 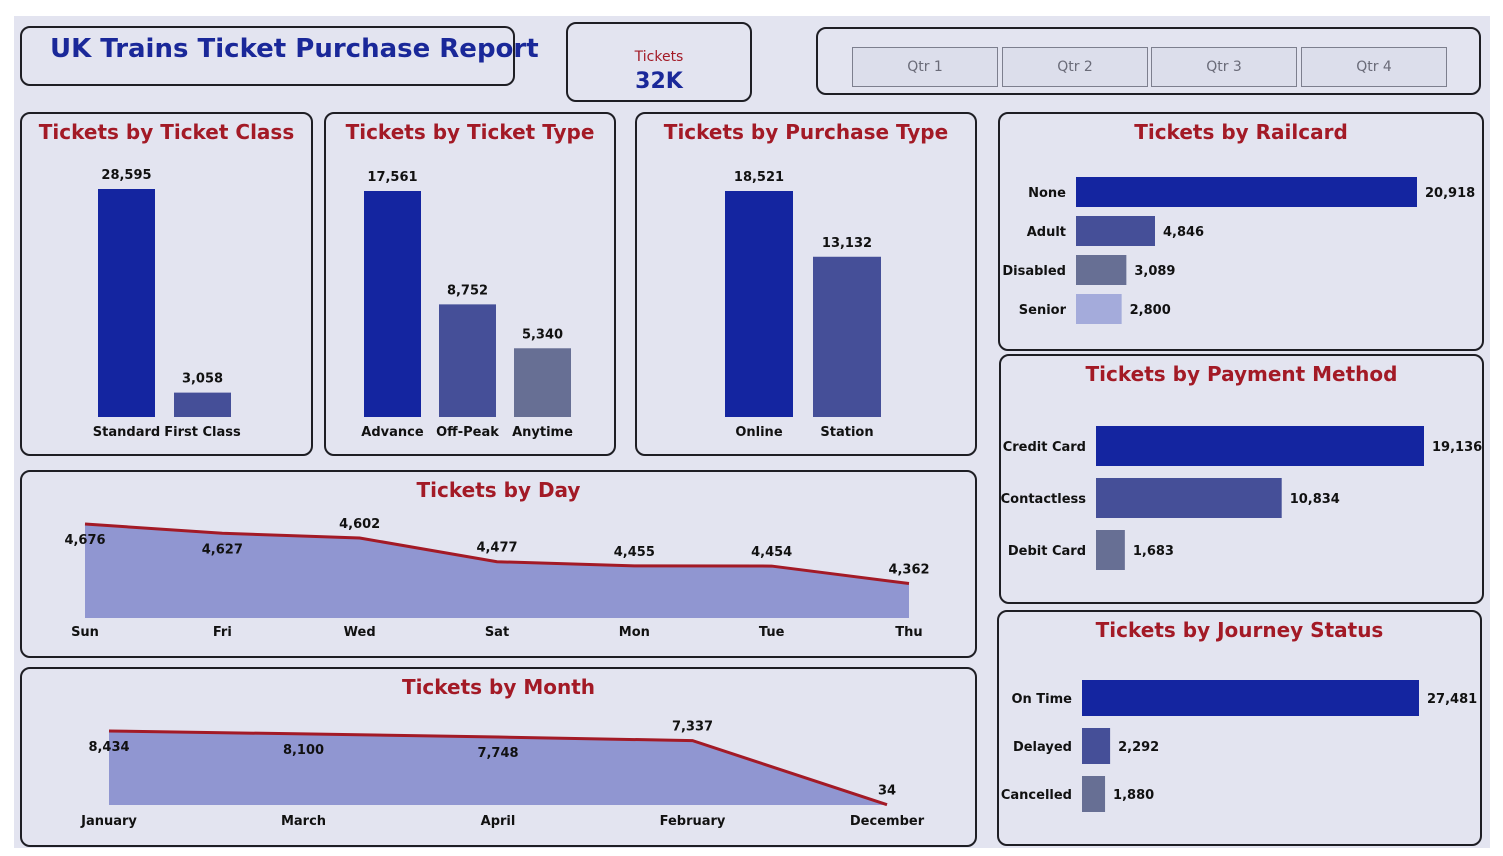 What do you see at coordinates (470, 132) in the screenshot?
I see `chart-title-ticket-type: Tickets by Ticket Type` at bounding box center [470, 132].